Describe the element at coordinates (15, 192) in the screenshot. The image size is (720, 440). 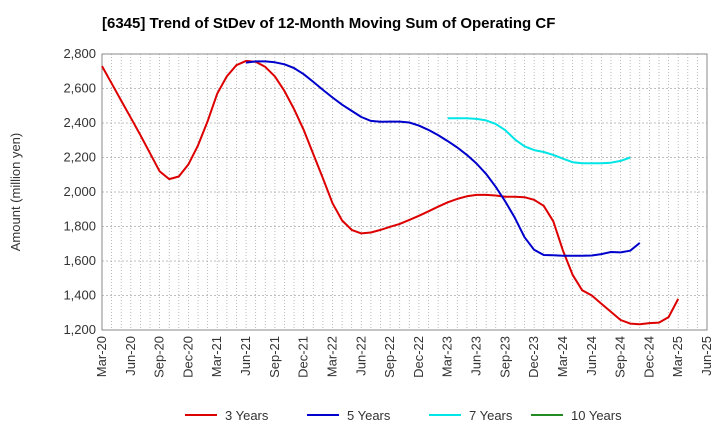
I see `y-axis-label: Amount (million yen)` at that location.